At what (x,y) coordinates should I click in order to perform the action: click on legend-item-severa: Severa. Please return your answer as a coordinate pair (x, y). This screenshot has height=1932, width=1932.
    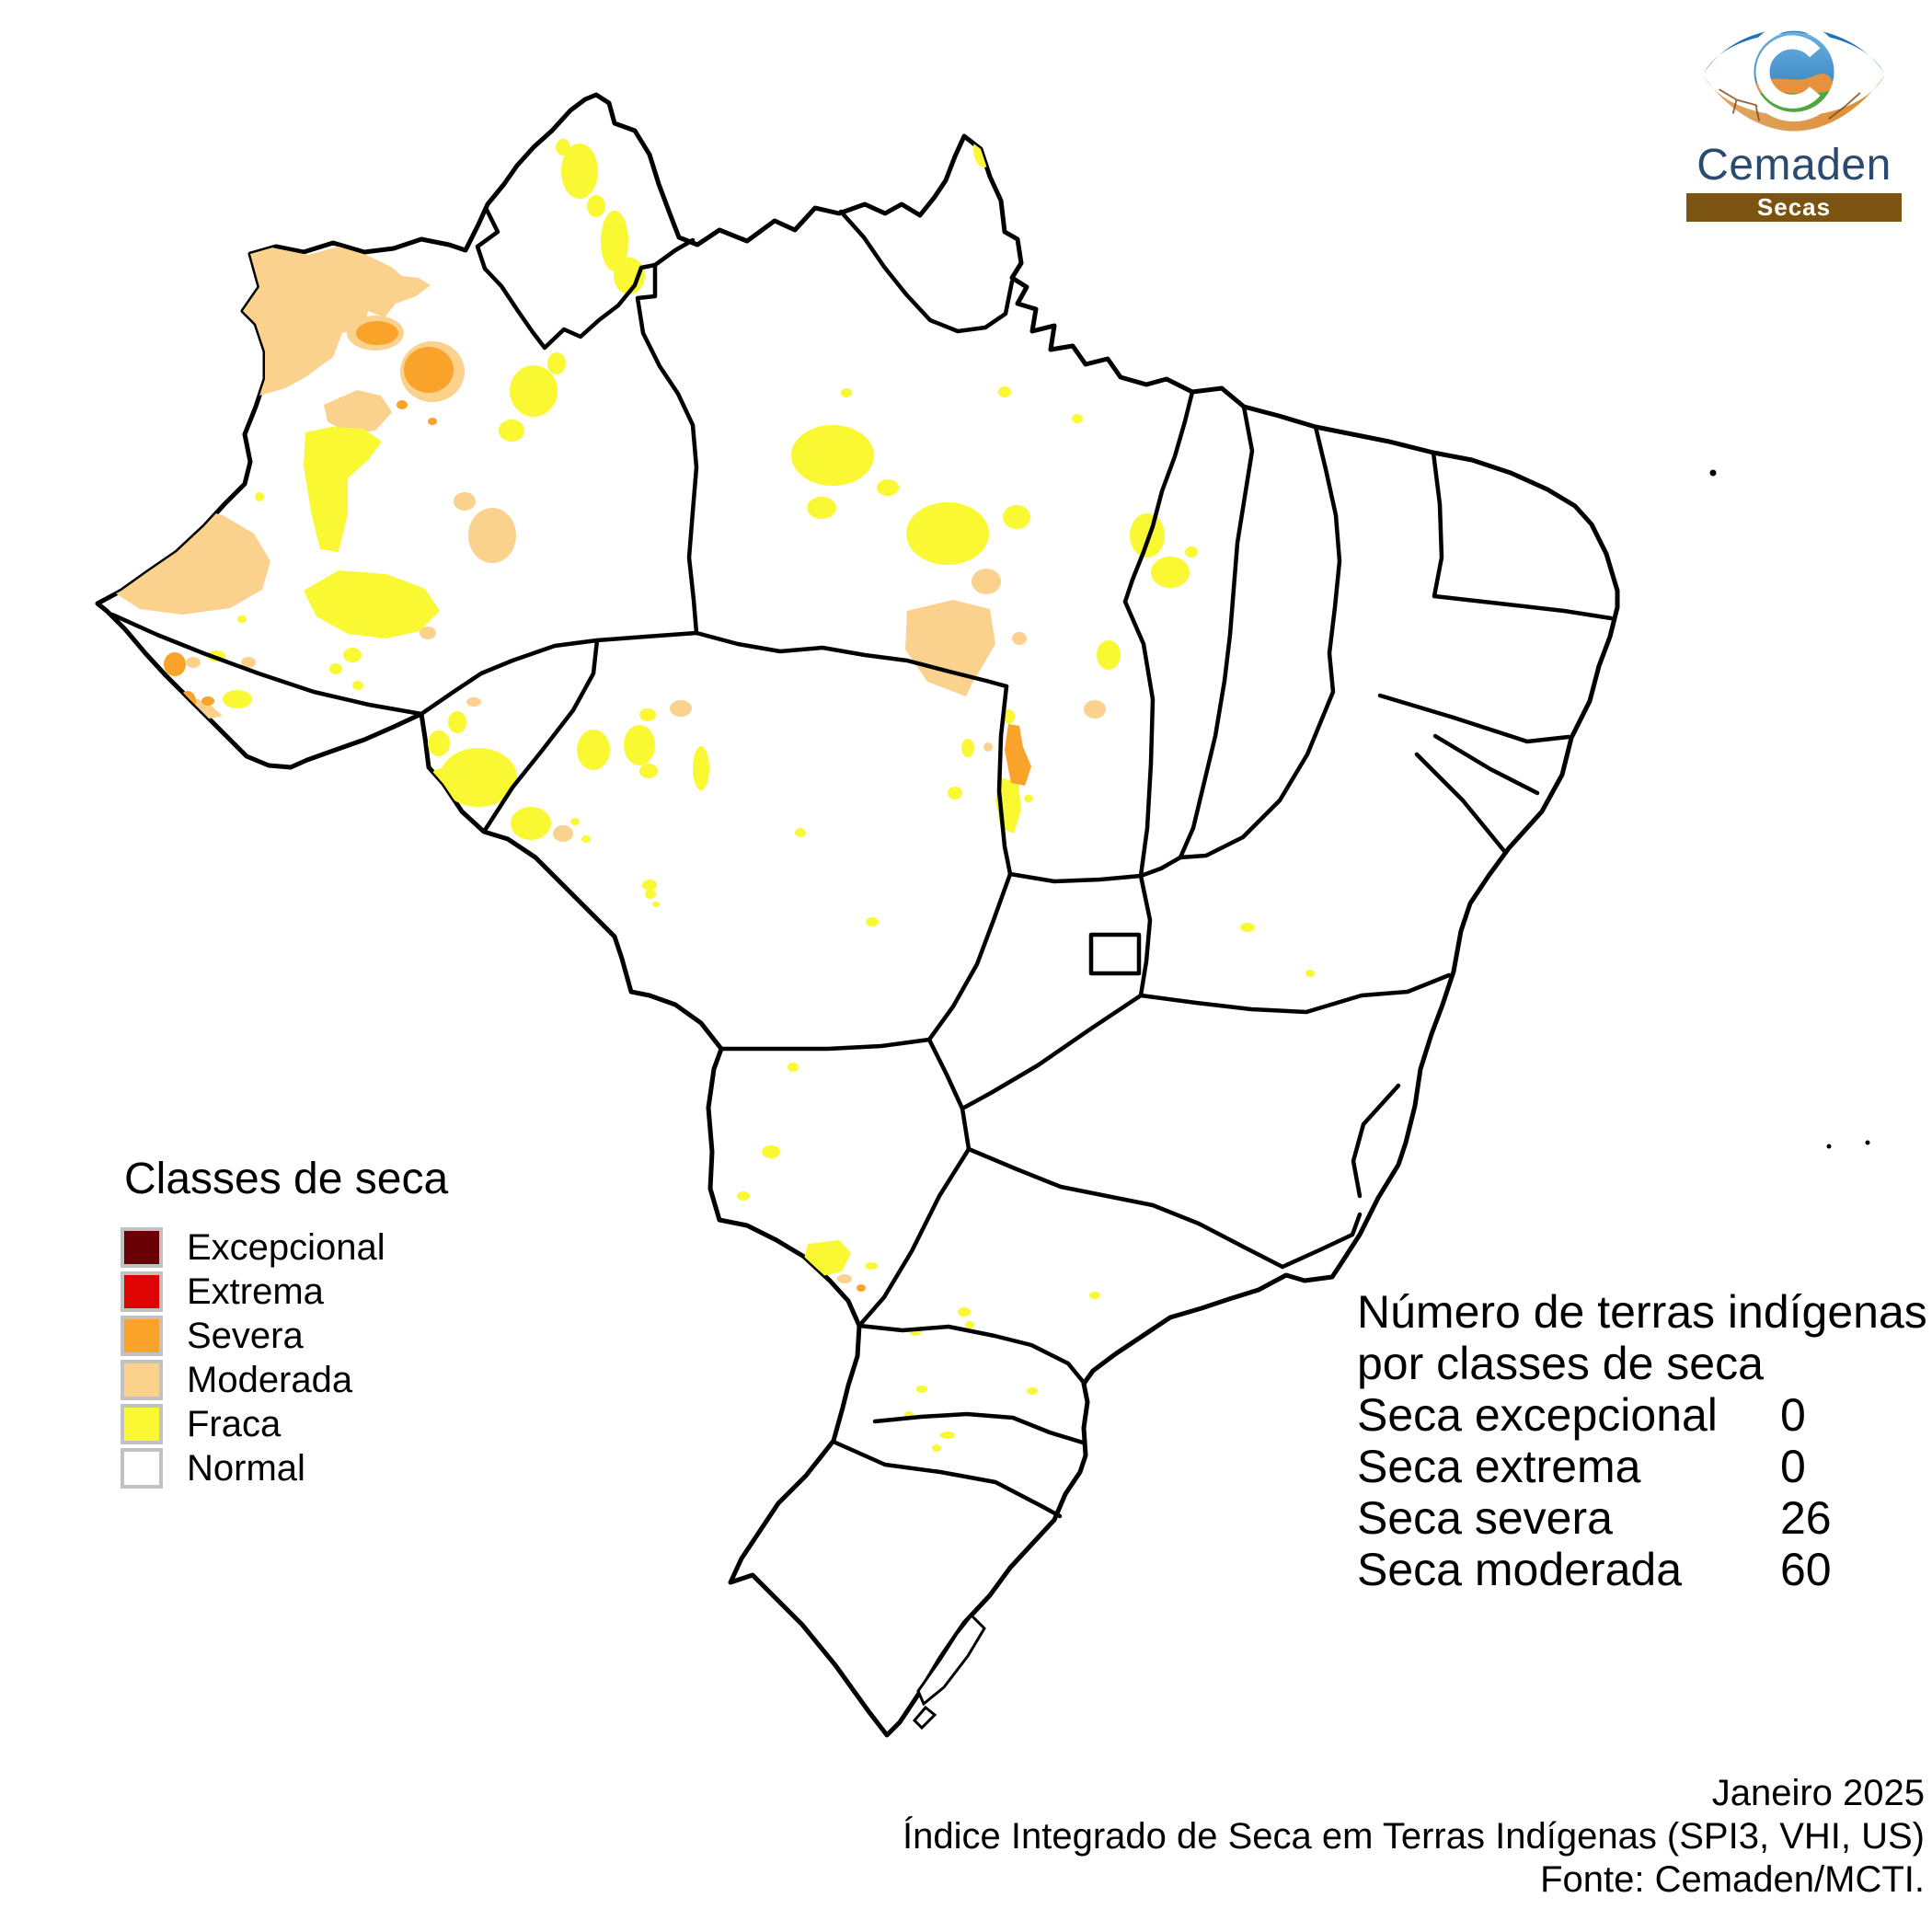
    Looking at the image, I should click on (284, 1336).